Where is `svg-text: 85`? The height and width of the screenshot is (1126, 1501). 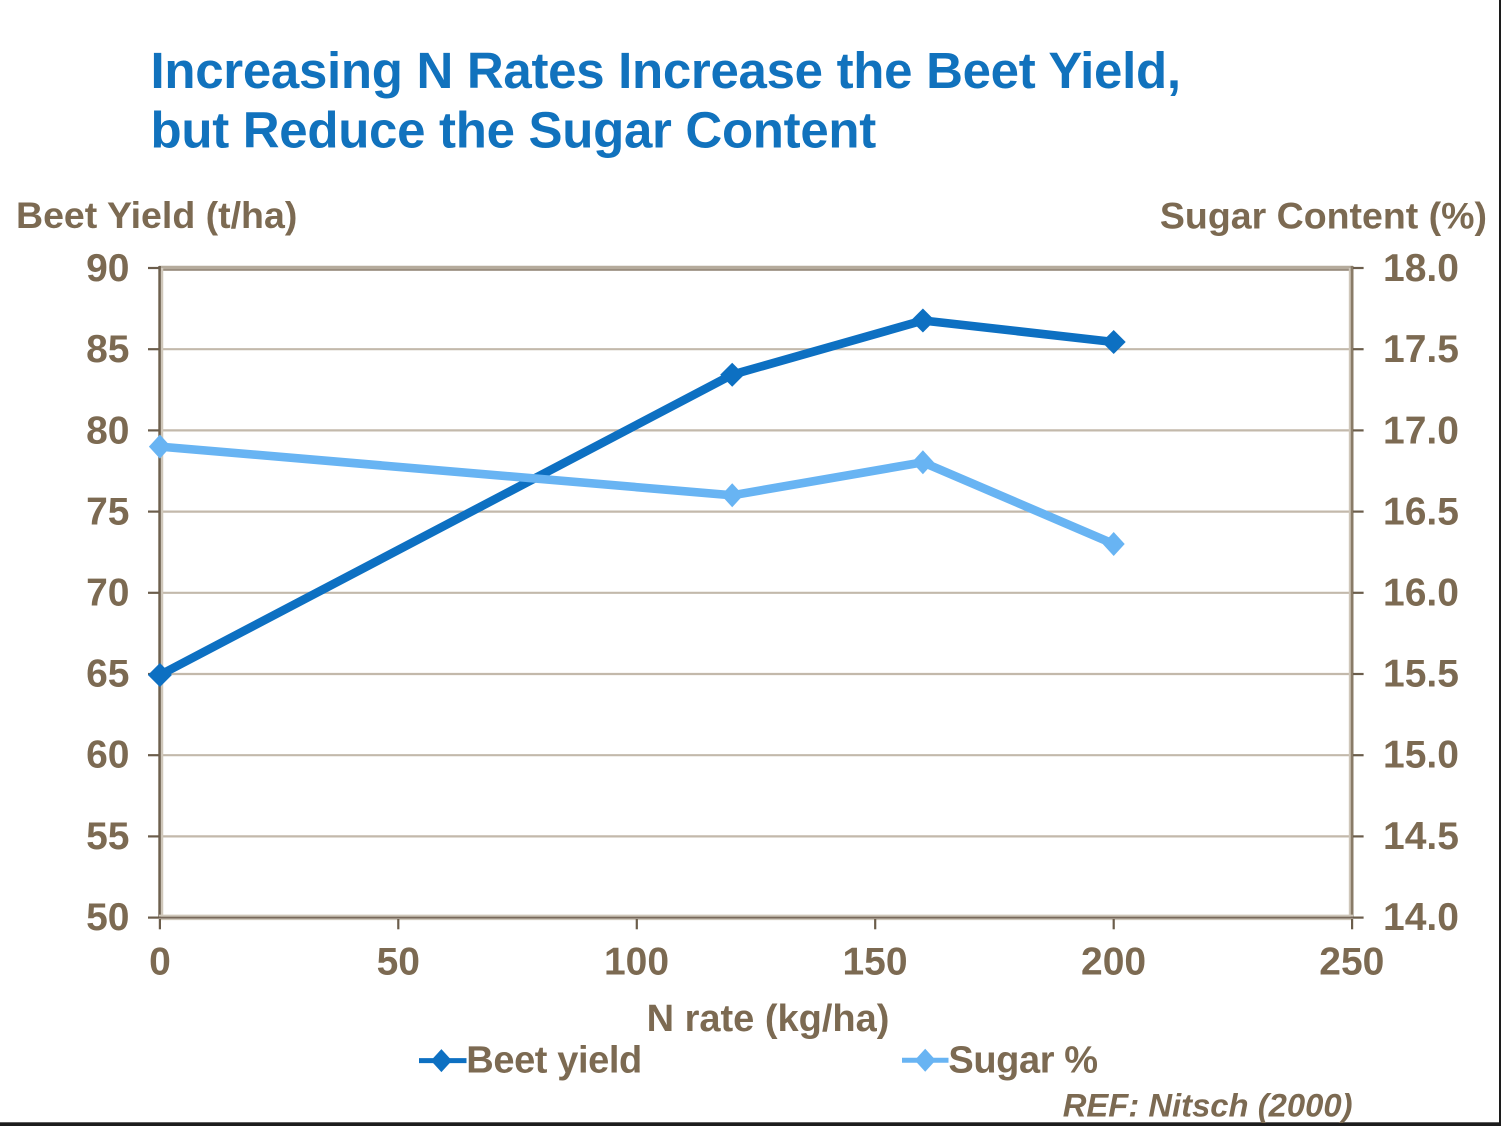
svg-text: 85 is located at coordinates (107, 349).